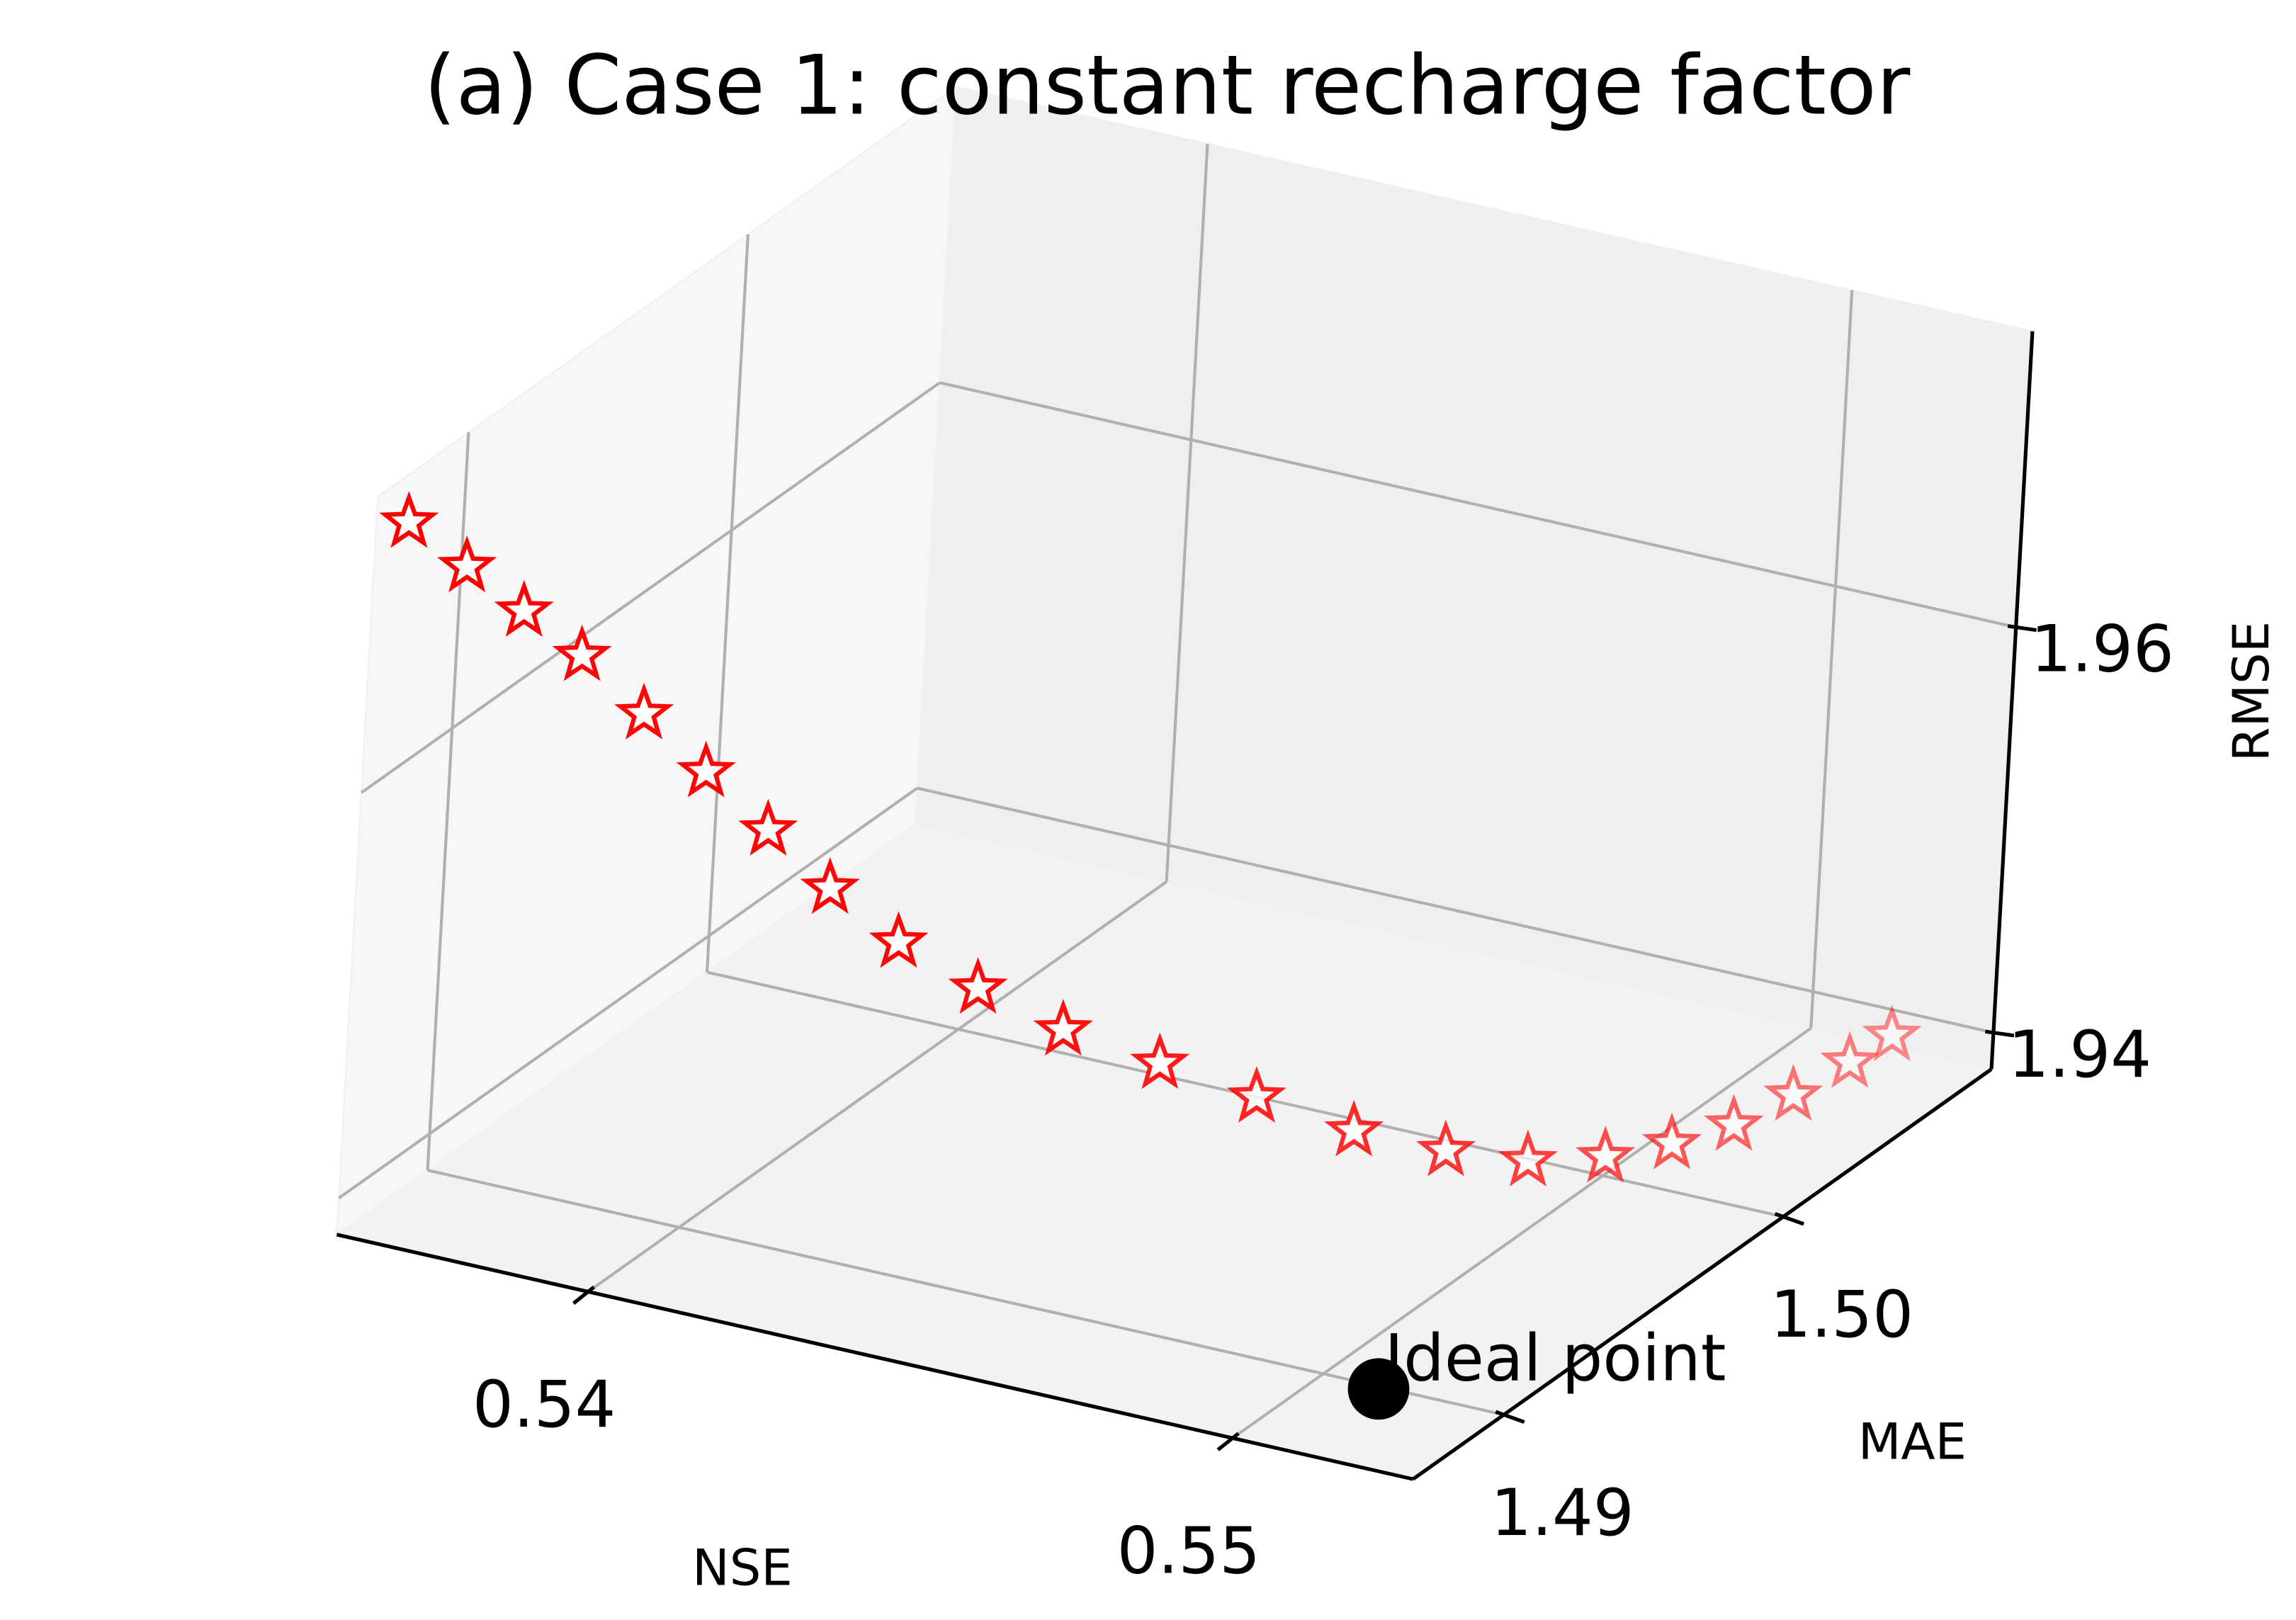 Image resolution: width=2296 pixels, height=1620 pixels. Describe the element at coordinates (1912, 1442) in the screenshot. I see `y-axis-label: MAE` at that location.